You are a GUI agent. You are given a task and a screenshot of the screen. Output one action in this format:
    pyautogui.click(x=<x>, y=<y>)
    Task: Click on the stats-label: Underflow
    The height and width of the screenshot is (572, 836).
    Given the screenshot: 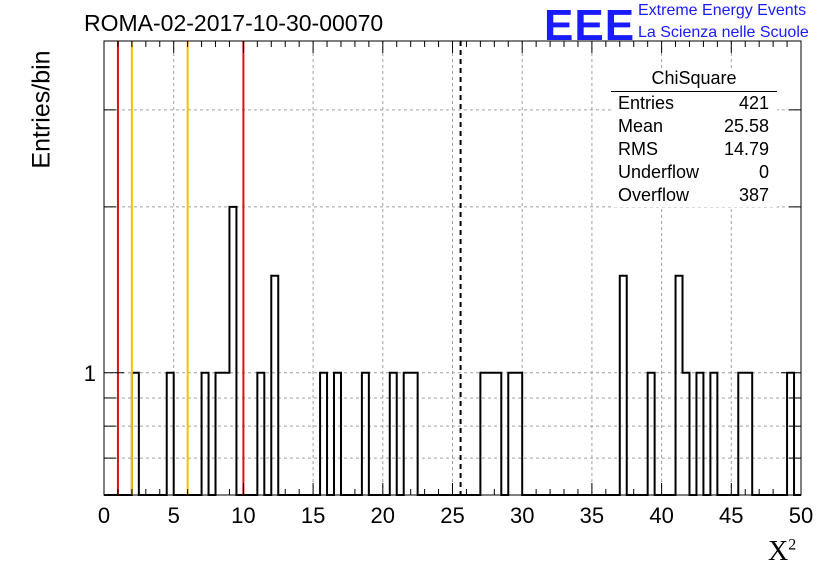 What is the action you would take?
    pyautogui.click(x=659, y=172)
    